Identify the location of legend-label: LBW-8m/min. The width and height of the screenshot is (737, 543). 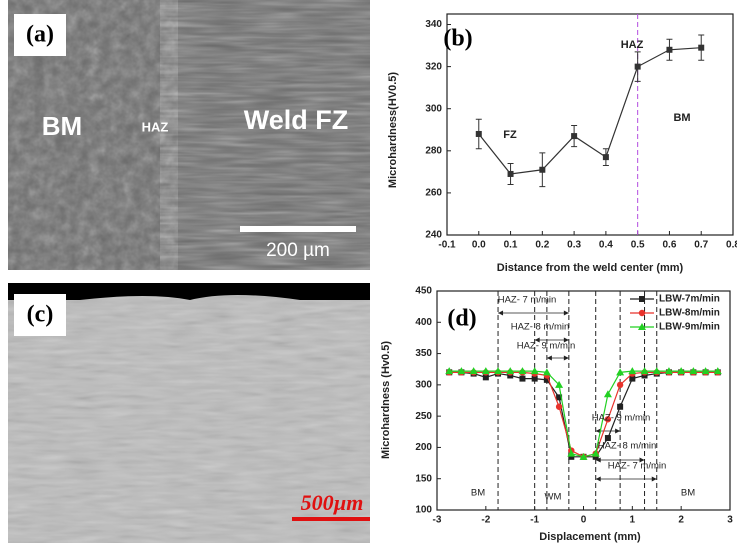
(689, 313).